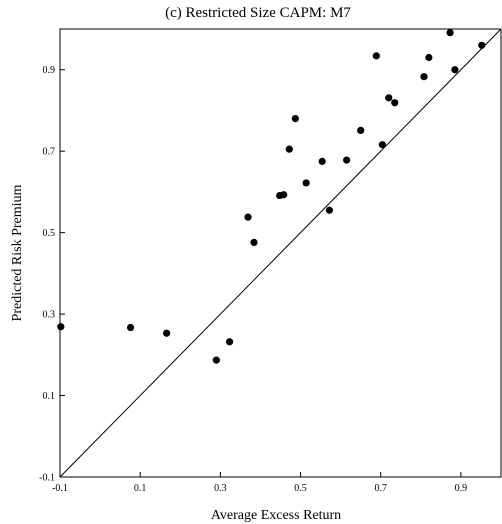 This screenshot has height=524, width=502. Describe the element at coordinates (380, 488) in the screenshot. I see `x-tick-label: 0.7` at that location.